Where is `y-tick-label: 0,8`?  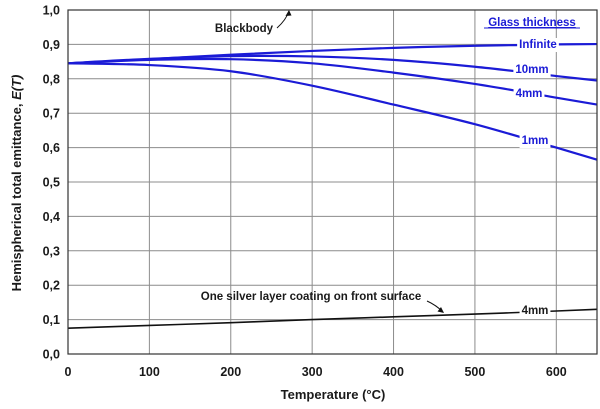
y-tick-label: 0,8 is located at coordinates (51, 79).